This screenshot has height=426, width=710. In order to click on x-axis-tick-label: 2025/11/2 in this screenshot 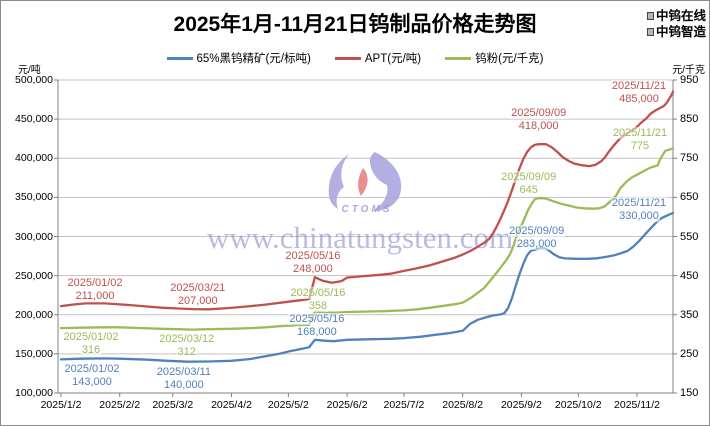, I will do `click(637, 405)`.